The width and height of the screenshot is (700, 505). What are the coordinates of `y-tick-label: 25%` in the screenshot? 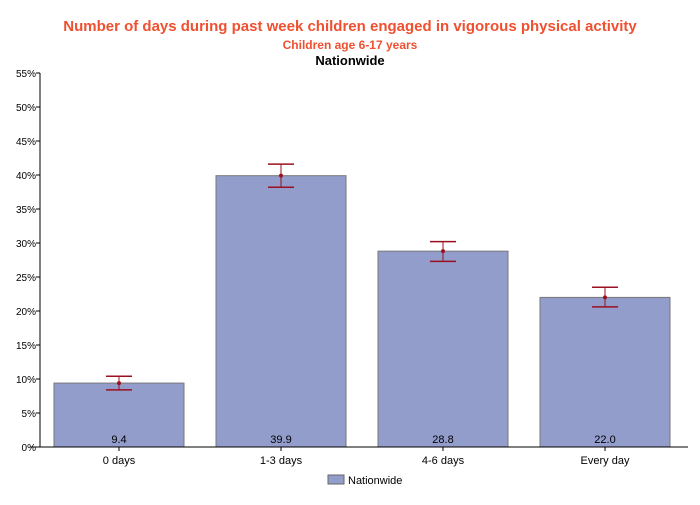 It's located at (26, 278).